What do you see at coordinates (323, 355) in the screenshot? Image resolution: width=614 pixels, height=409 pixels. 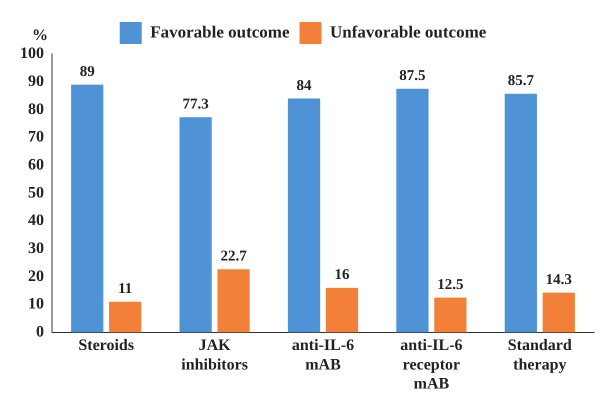 I see `x-tick-label: anti-IL-6 mAB` at bounding box center [323, 355].